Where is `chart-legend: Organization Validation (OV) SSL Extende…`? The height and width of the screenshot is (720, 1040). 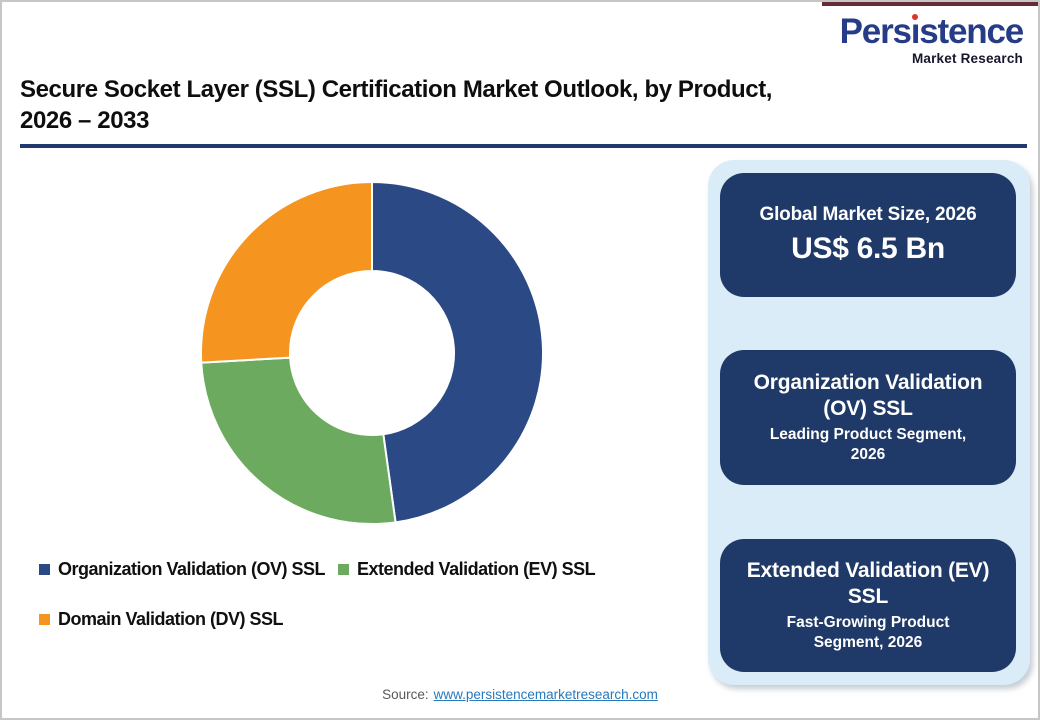 chart-legend: Organization Validation (OV) SSL Extende… is located at coordinates (317, 594).